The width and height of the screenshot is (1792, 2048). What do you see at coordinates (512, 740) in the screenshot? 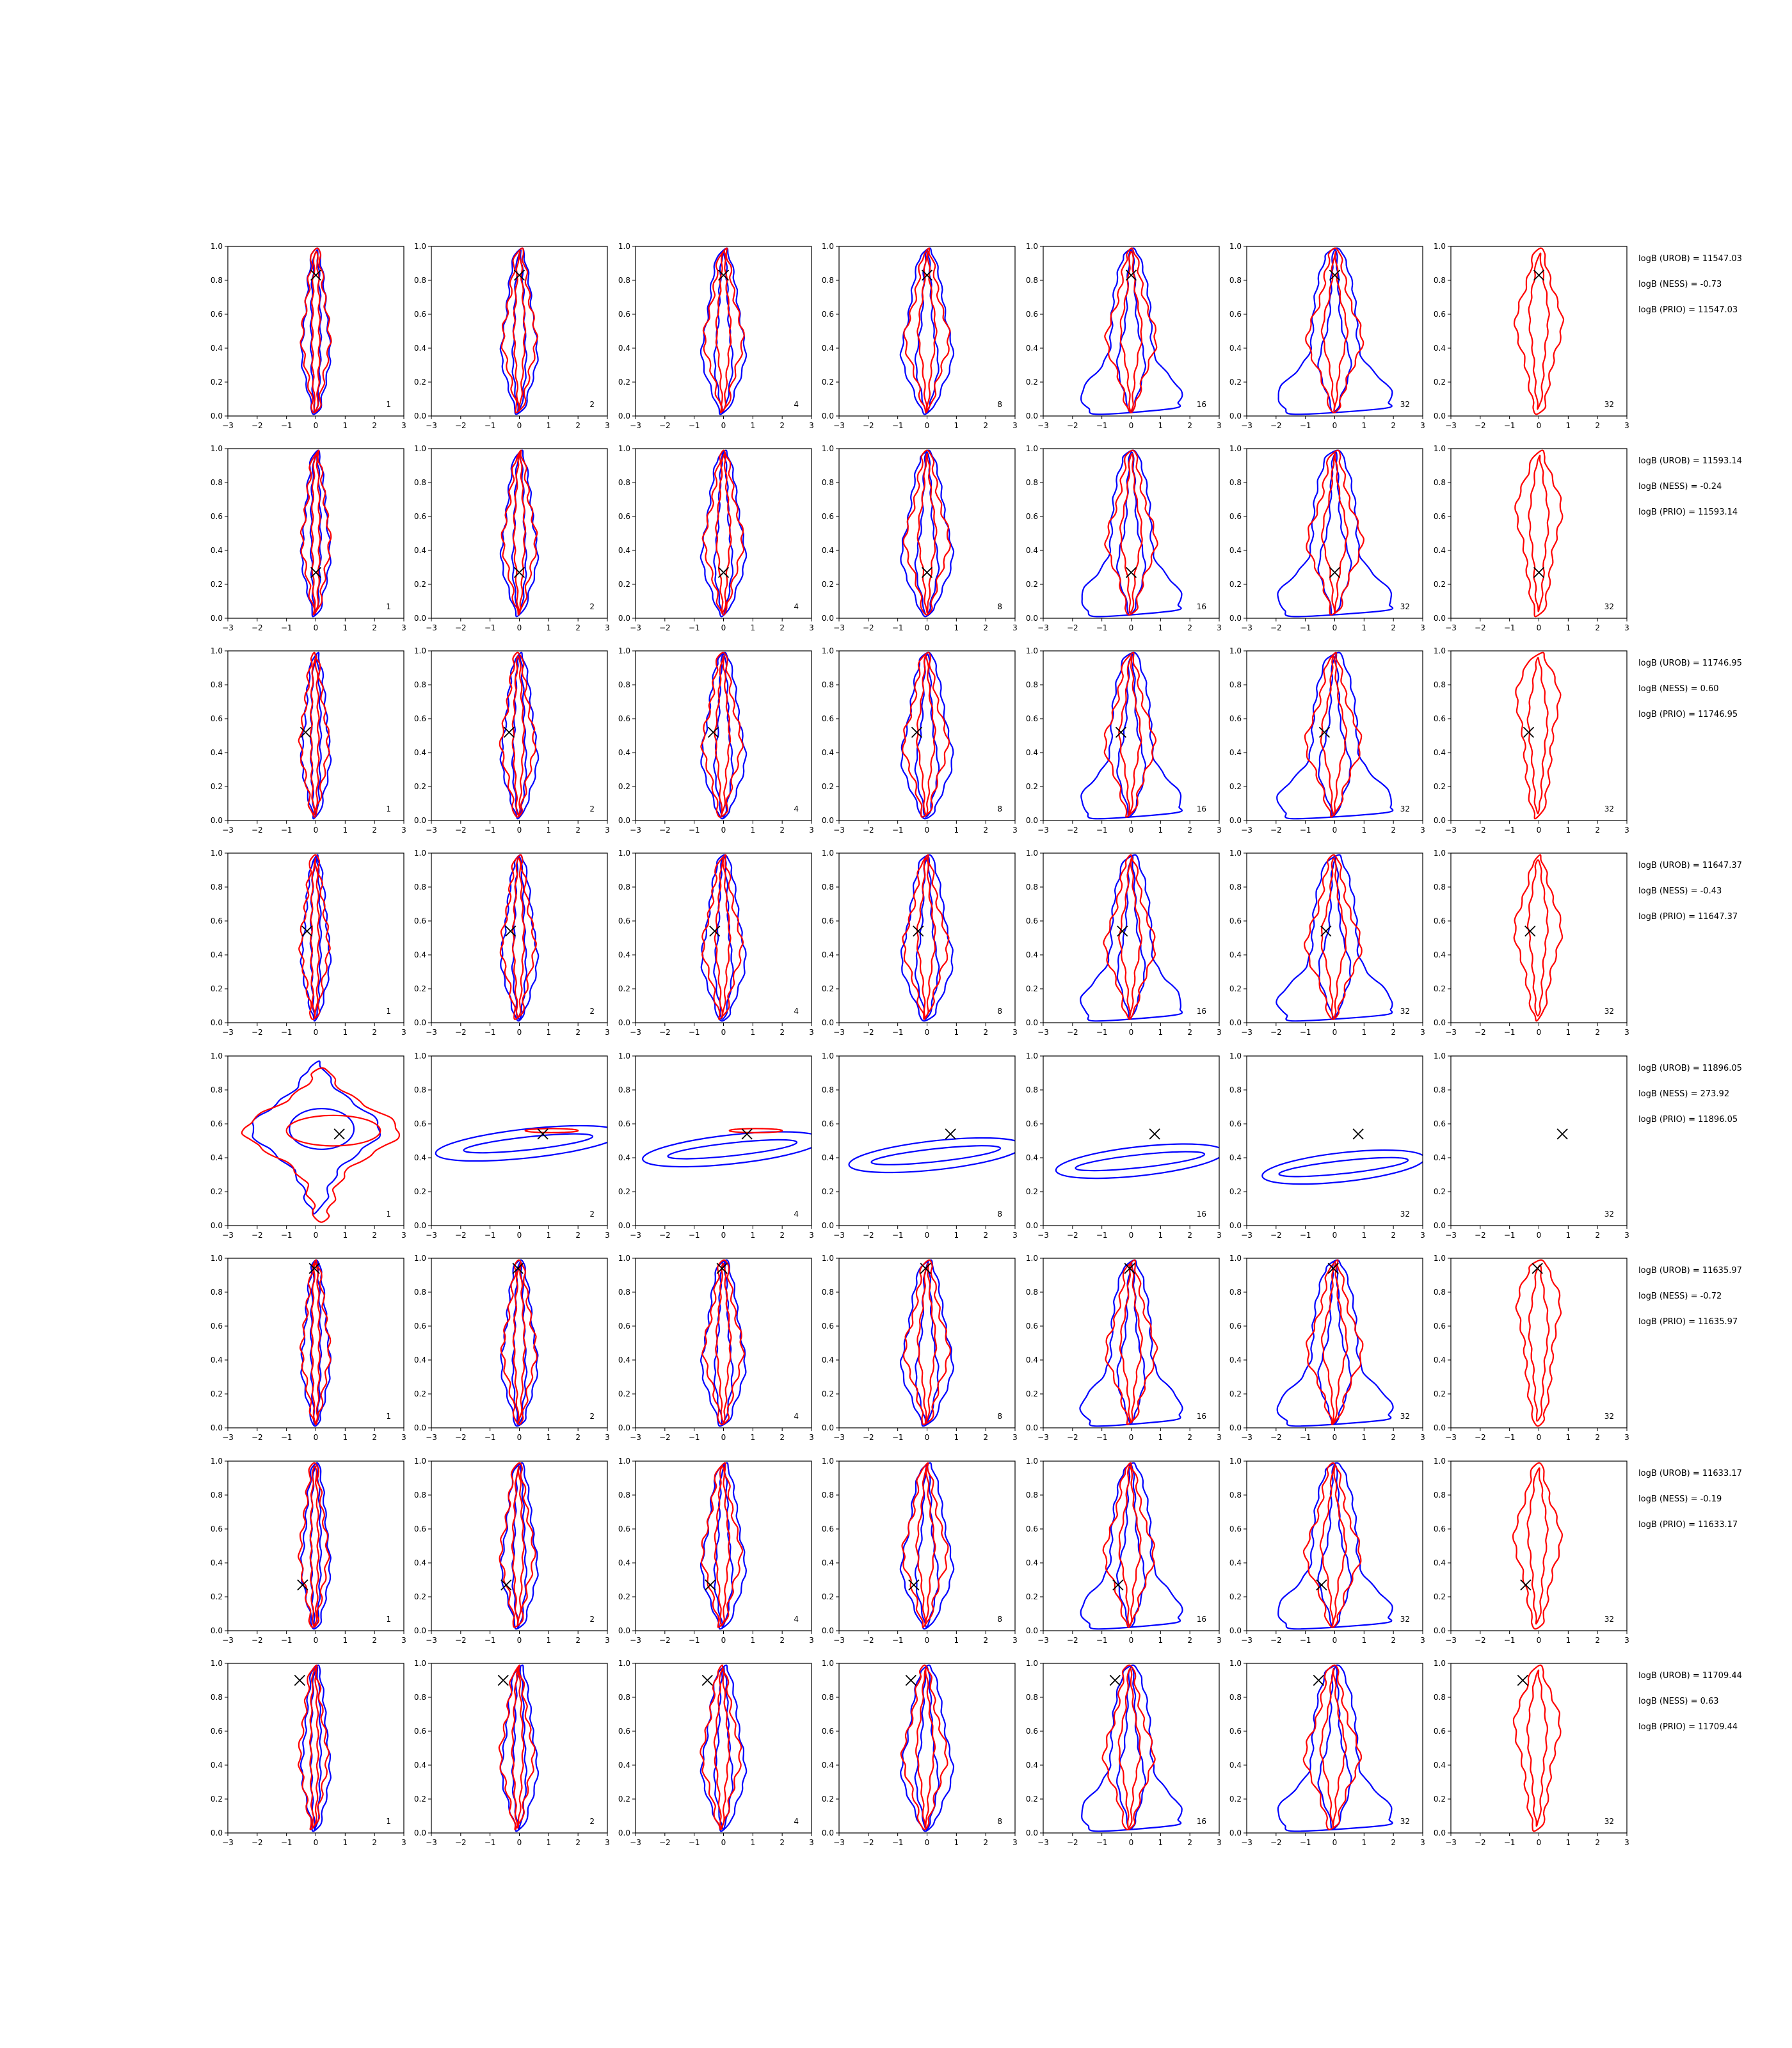
I see `panel-r3-c2: −3 −2 −1 0 1 2 3 0.0 0.2 0.4 0.6 0.8 1.0 2` at bounding box center [512, 740].